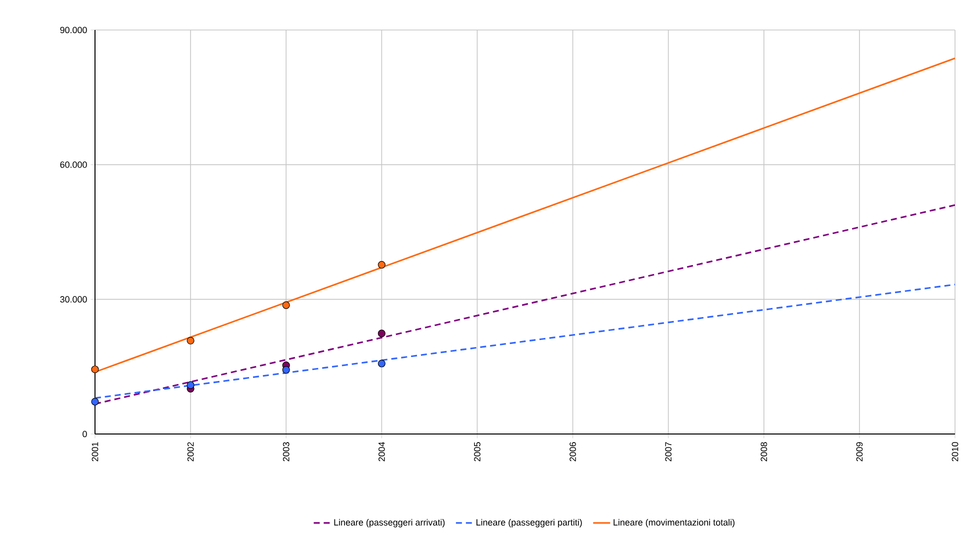 The width and height of the screenshot is (966, 548). Describe the element at coordinates (73, 299) in the screenshot. I see `y-tick-label: 30.000` at that location.